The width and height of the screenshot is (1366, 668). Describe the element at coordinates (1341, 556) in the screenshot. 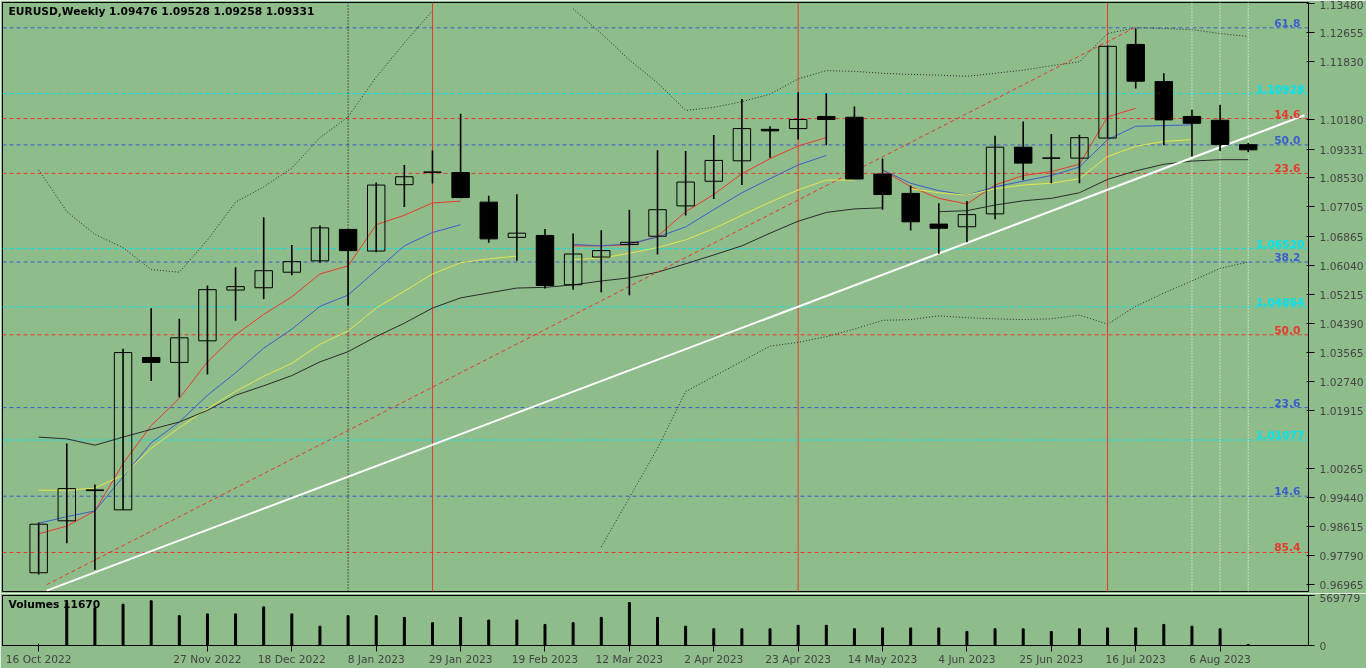

I see `y-tick-label: 0.97790` at that location.